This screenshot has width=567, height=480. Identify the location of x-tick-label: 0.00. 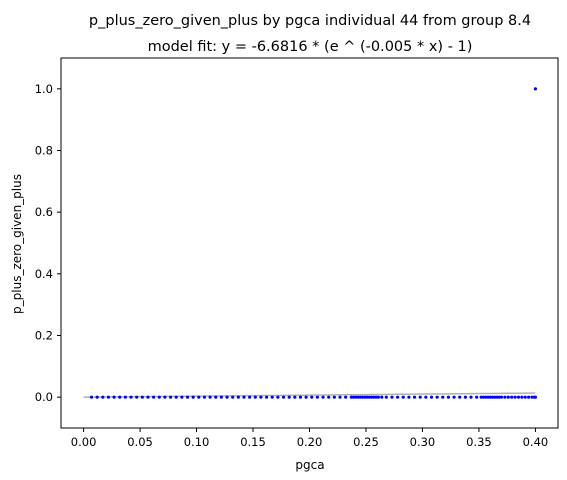
(84, 442).